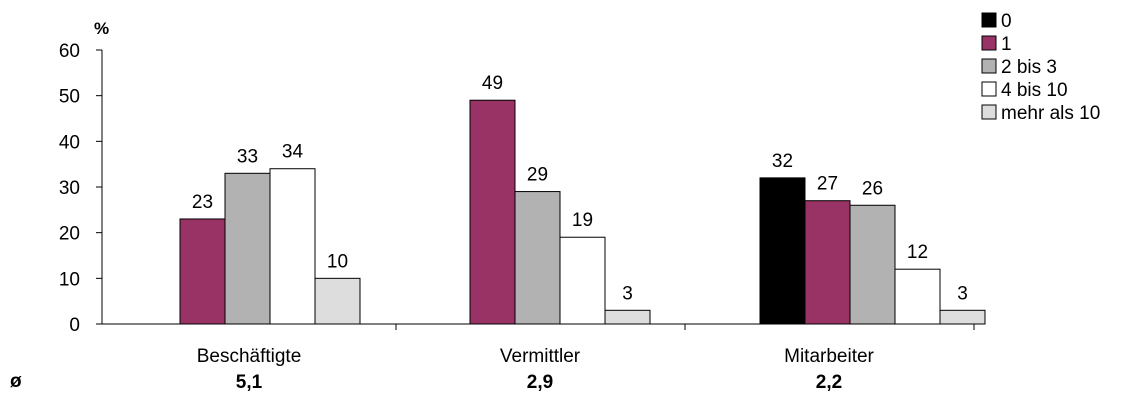 The width and height of the screenshot is (1146, 401). Describe the element at coordinates (69, 97) in the screenshot. I see `y-tick-label: 50` at that location.